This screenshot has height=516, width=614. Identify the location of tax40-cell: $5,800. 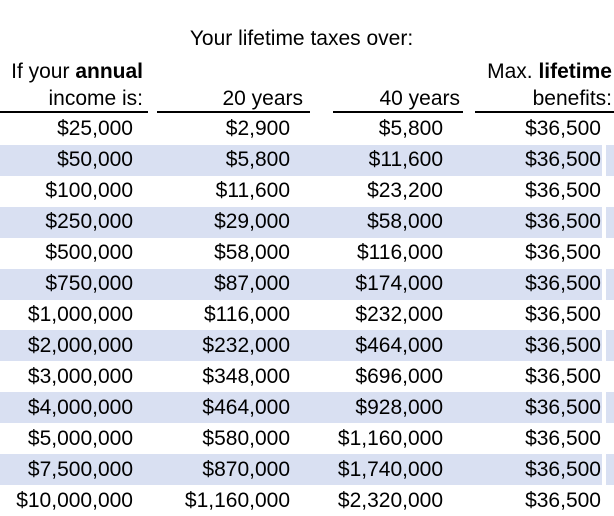
(410, 129).